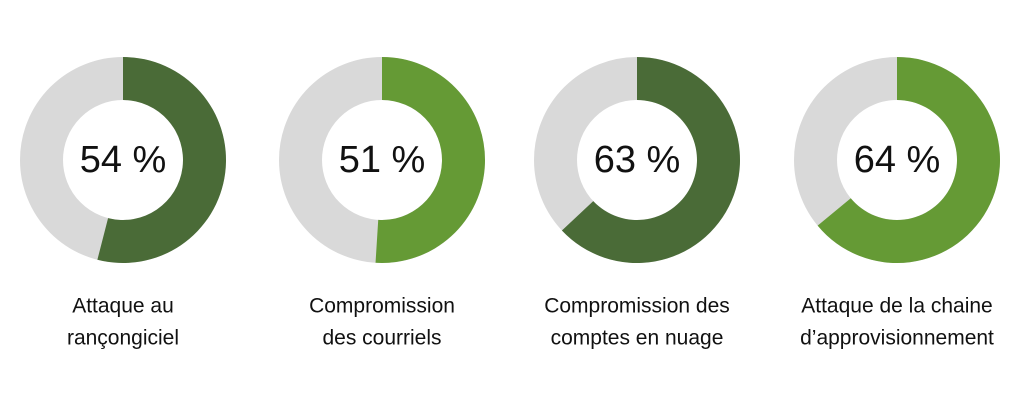 The width and height of the screenshot is (1024, 400). I want to click on category-label: Attaque au, so click(123, 306).